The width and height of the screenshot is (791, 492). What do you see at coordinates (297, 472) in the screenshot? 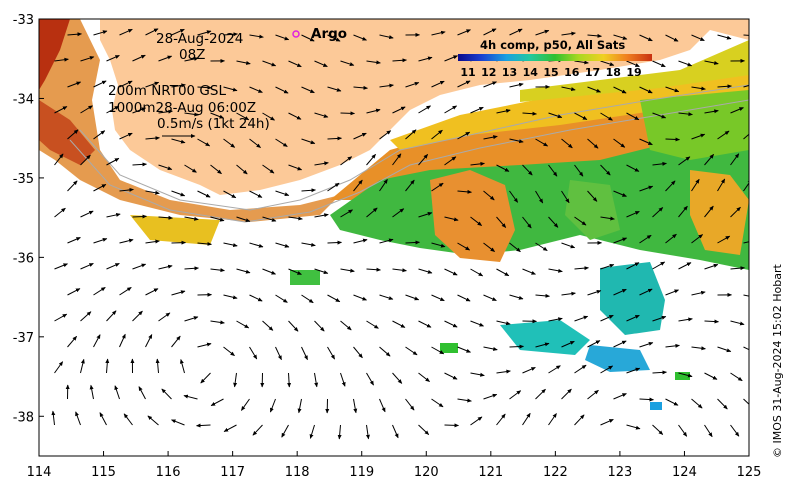
I see `x-tick-label: 118` at bounding box center [297, 472].